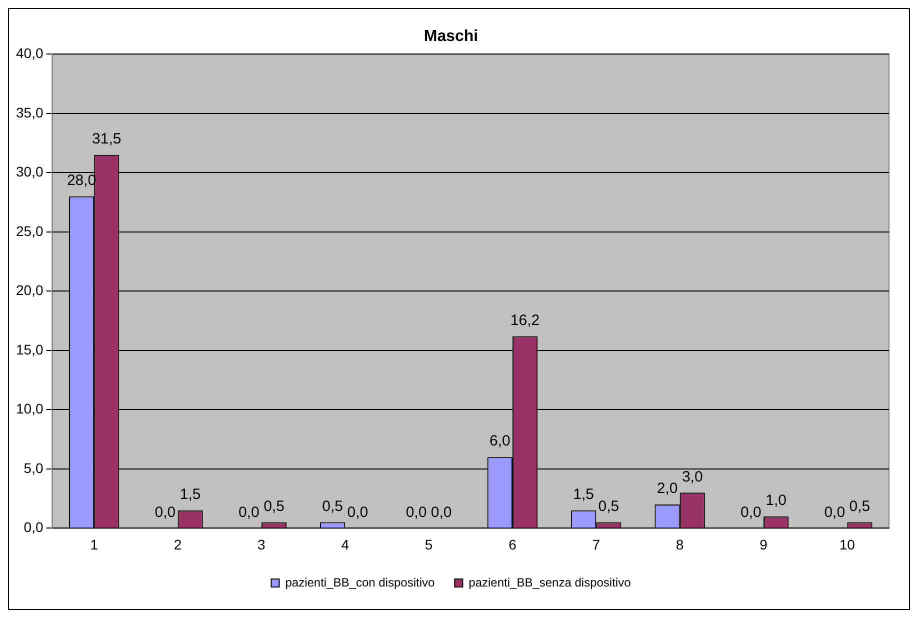 This screenshot has width=924, height=620. What do you see at coordinates (34, 468) in the screenshot?
I see `y-tick-label: 5,0` at bounding box center [34, 468].